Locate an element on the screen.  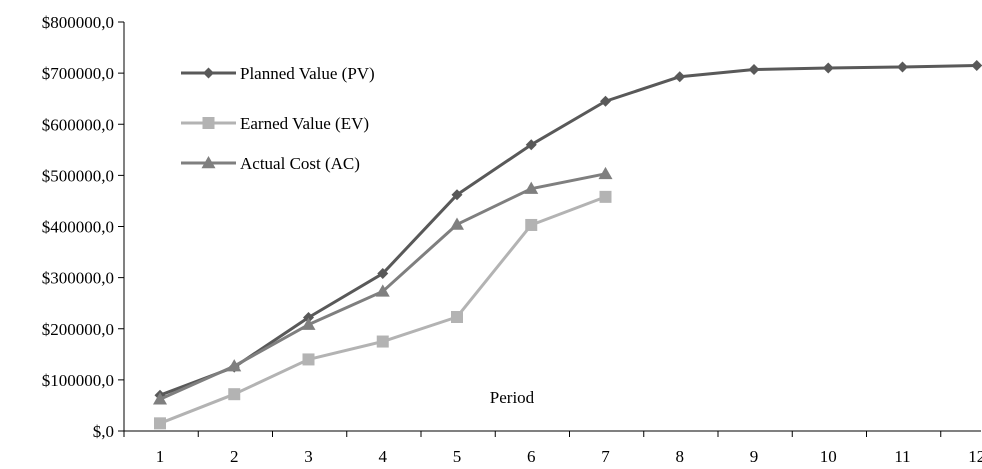
x-tick-label: 12 is located at coordinates (975, 456).